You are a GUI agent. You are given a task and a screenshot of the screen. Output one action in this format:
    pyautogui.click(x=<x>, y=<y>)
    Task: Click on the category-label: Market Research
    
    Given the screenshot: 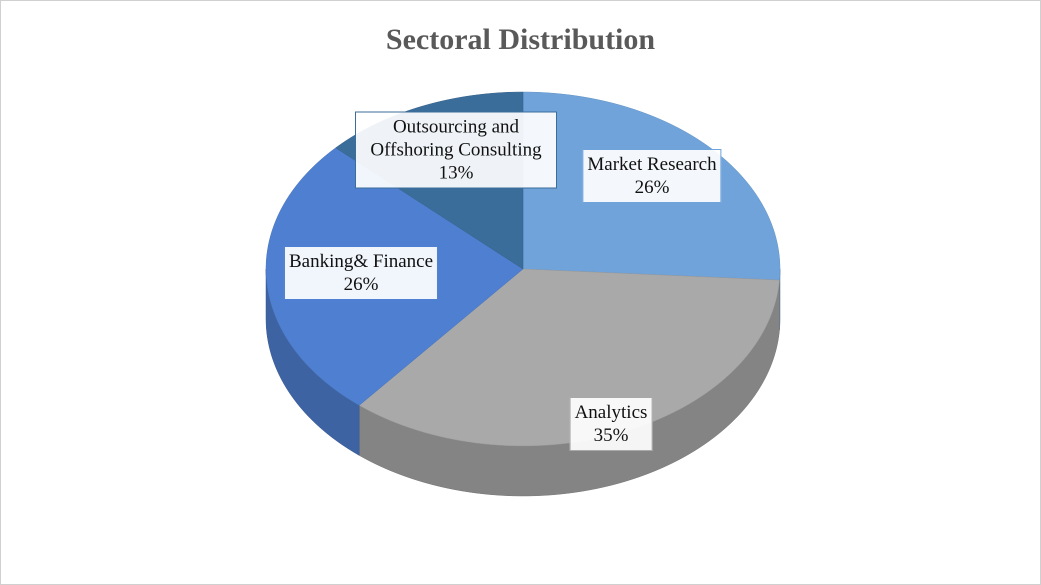 What is the action you would take?
    pyautogui.click(x=652, y=164)
    